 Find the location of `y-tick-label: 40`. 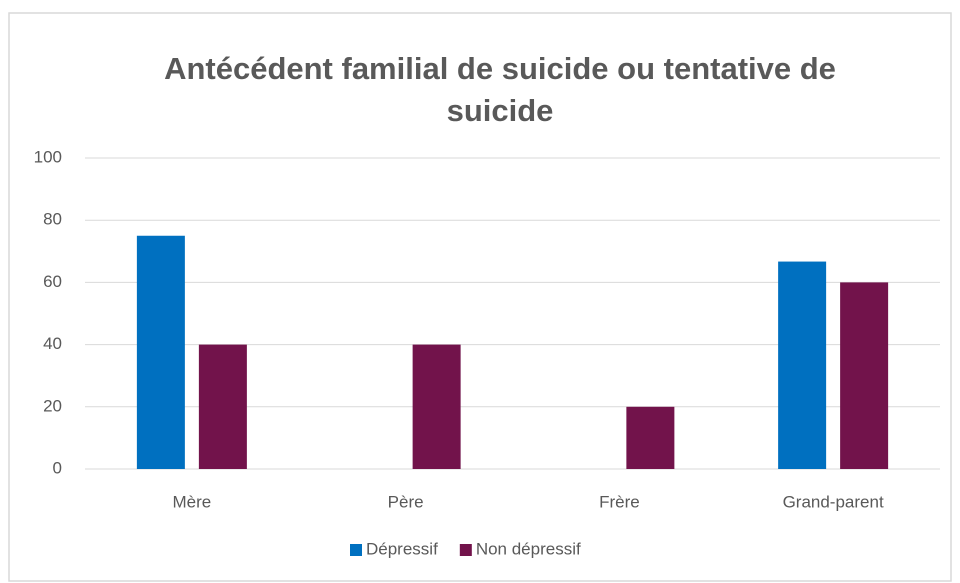

y-tick-label: 40 is located at coordinates (52, 343).